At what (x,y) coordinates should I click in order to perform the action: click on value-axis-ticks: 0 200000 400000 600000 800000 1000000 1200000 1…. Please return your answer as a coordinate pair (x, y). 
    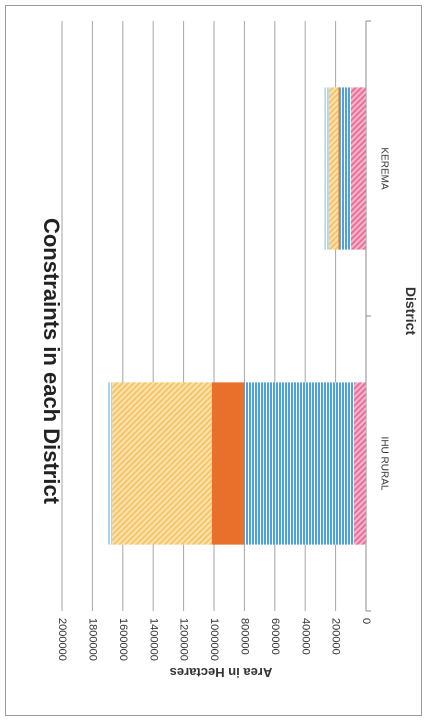
    Looking at the image, I should click on (214, 639).